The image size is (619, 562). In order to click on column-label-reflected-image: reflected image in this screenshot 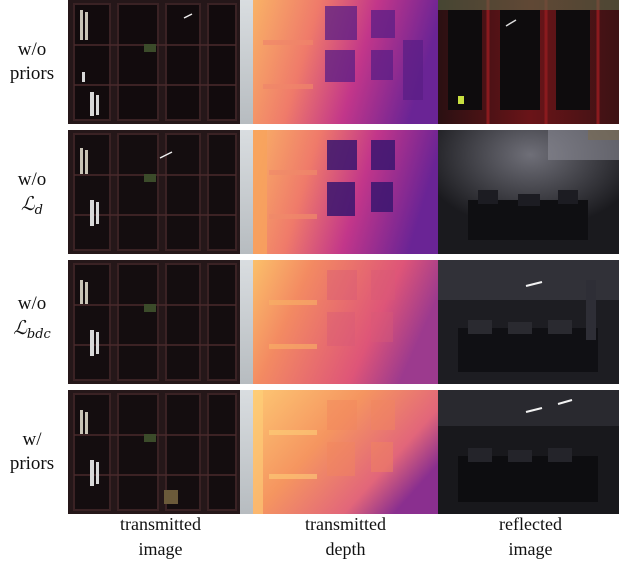, I will do `click(528, 537)`.